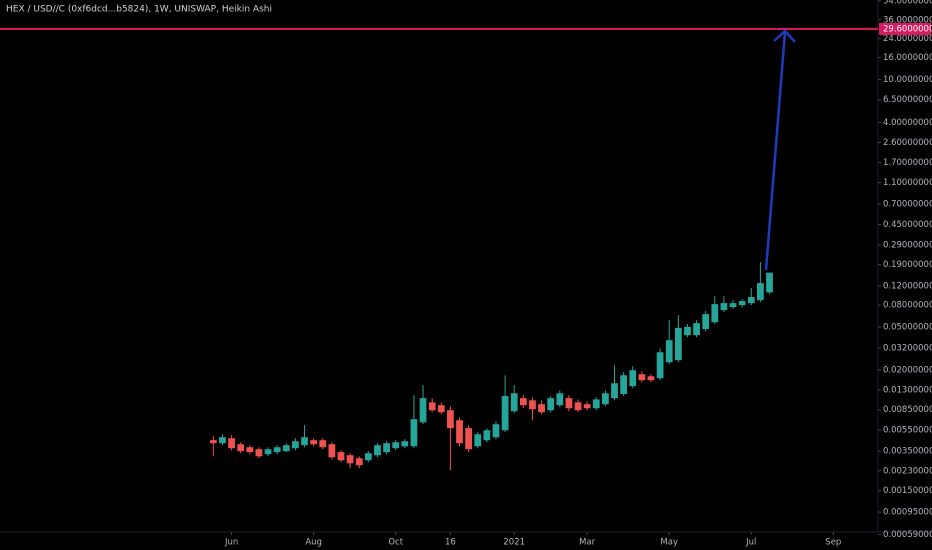 This screenshot has width=932, height=550. Describe the element at coordinates (907, 390) in the screenshot. I see `y-tick-label: 0.01300000` at that location.